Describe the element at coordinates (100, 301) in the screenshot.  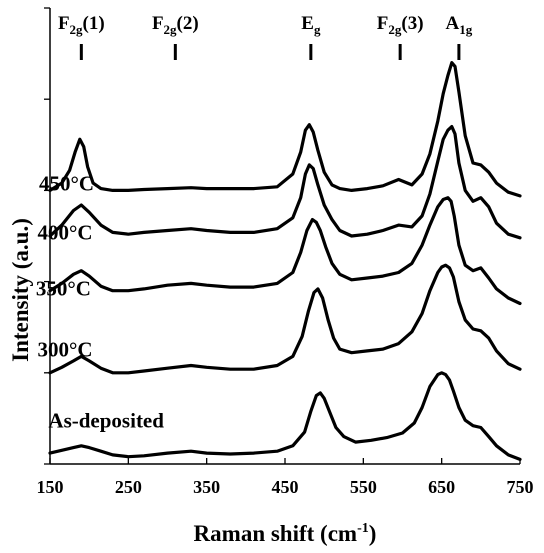
I see `spectra-labels: As-deposited 300°C 350°C 400°C 450°C` at that location.